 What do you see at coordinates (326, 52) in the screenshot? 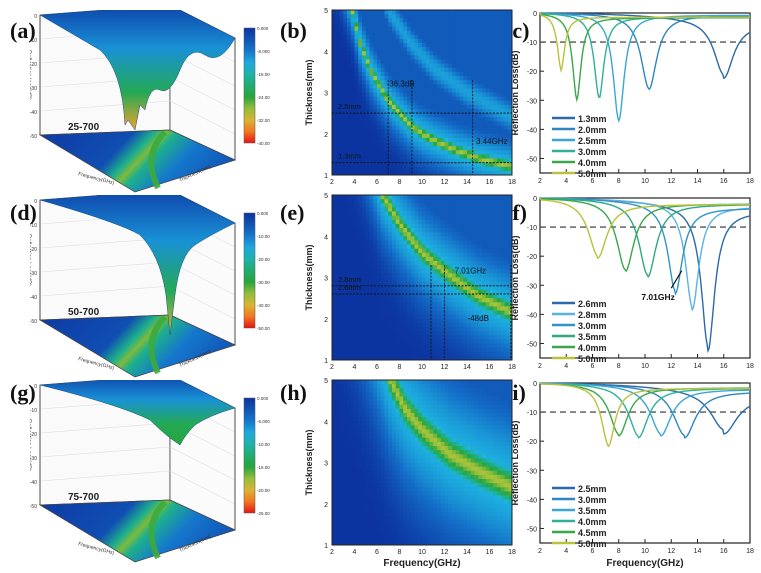
I see `y-tick-label: 4` at bounding box center [326, 52].